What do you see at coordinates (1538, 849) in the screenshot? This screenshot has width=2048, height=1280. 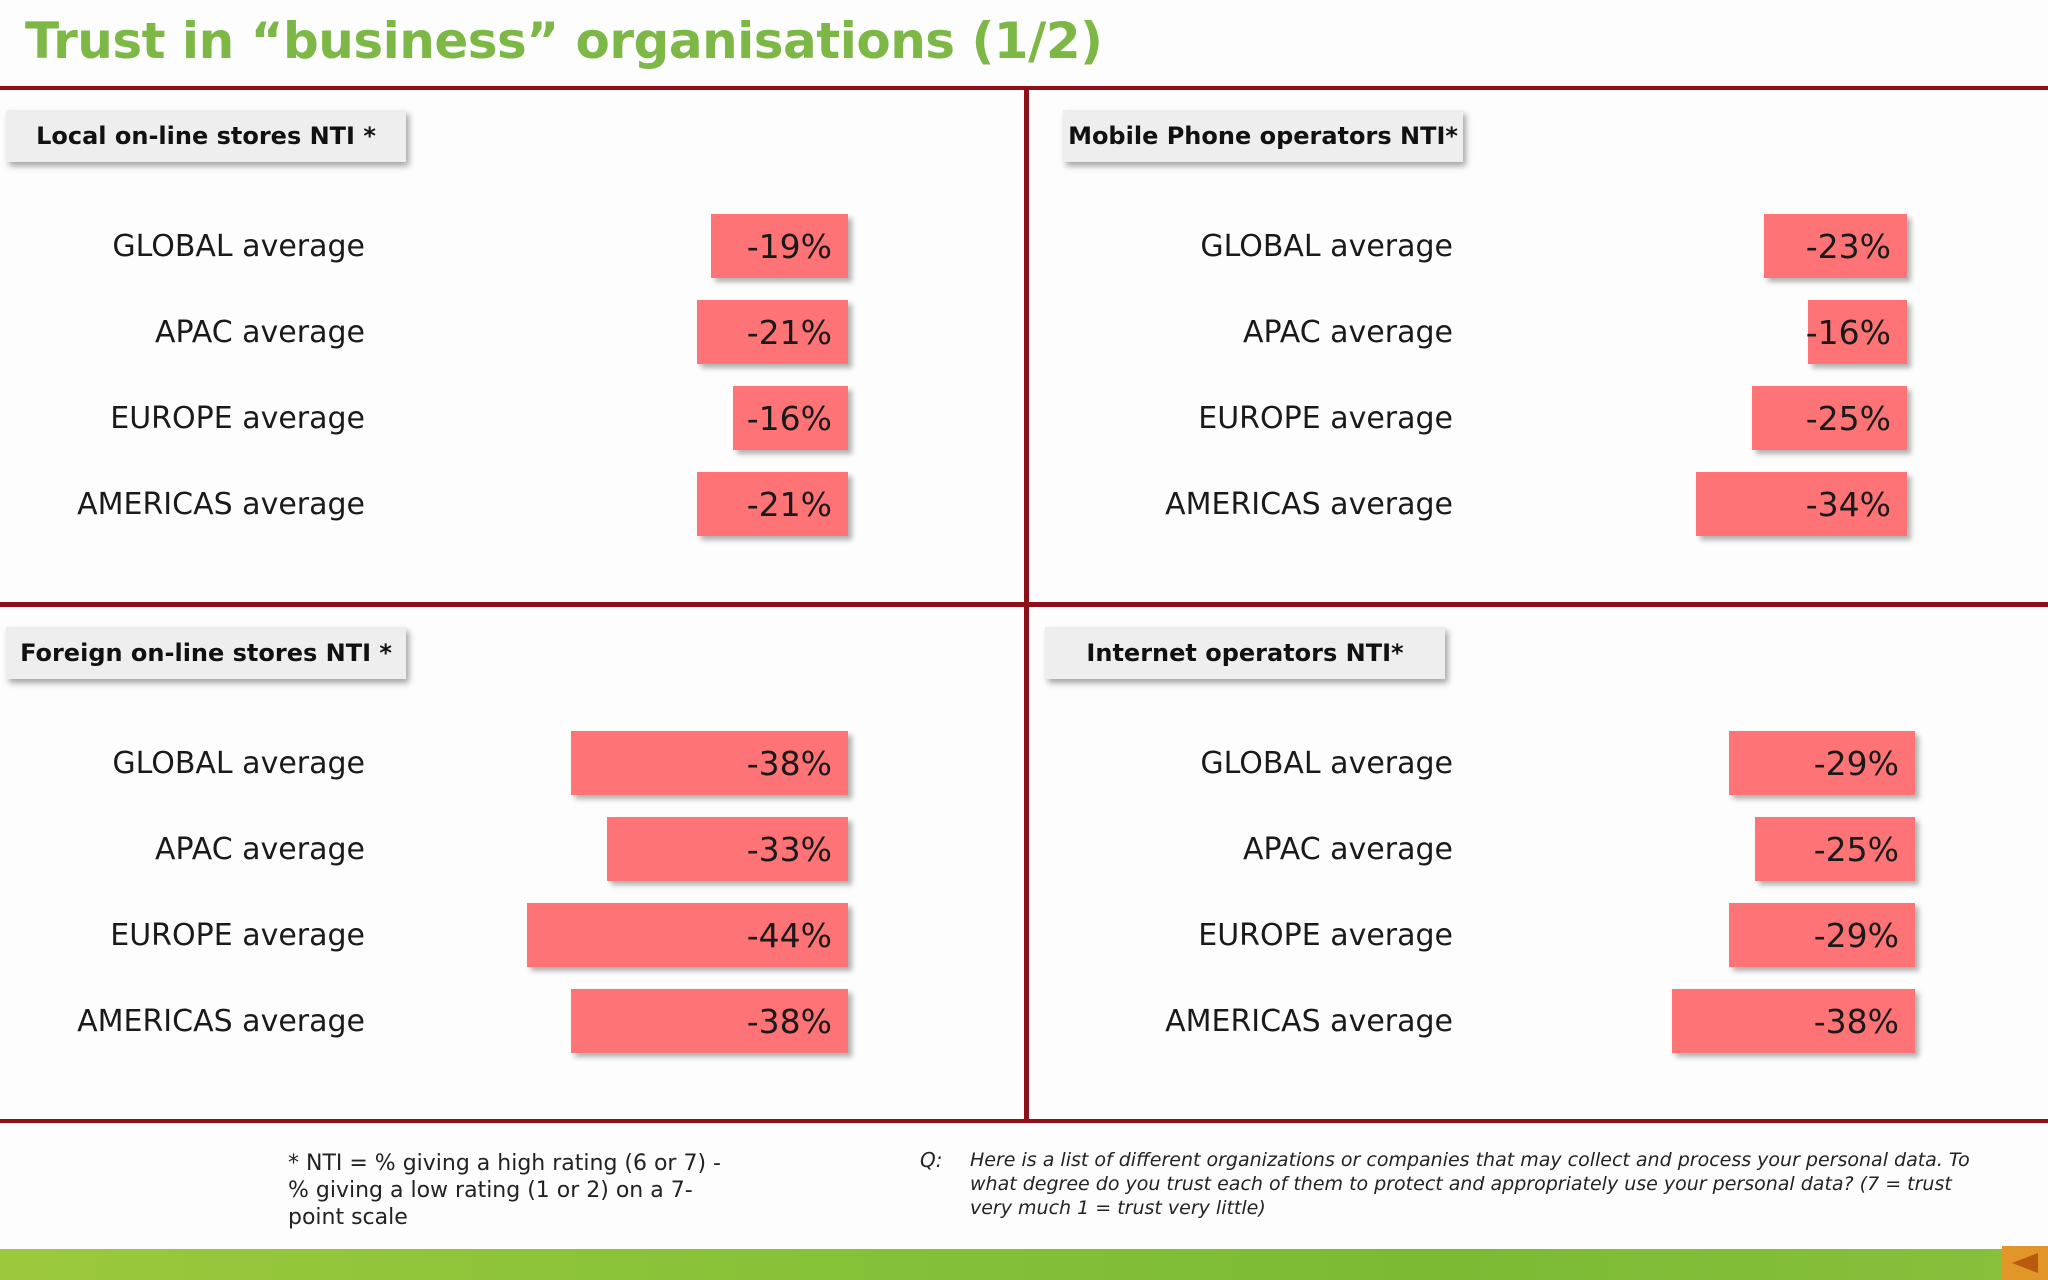 I see `chart-row: APAC average -25%` at bounding box center [1538, 849].